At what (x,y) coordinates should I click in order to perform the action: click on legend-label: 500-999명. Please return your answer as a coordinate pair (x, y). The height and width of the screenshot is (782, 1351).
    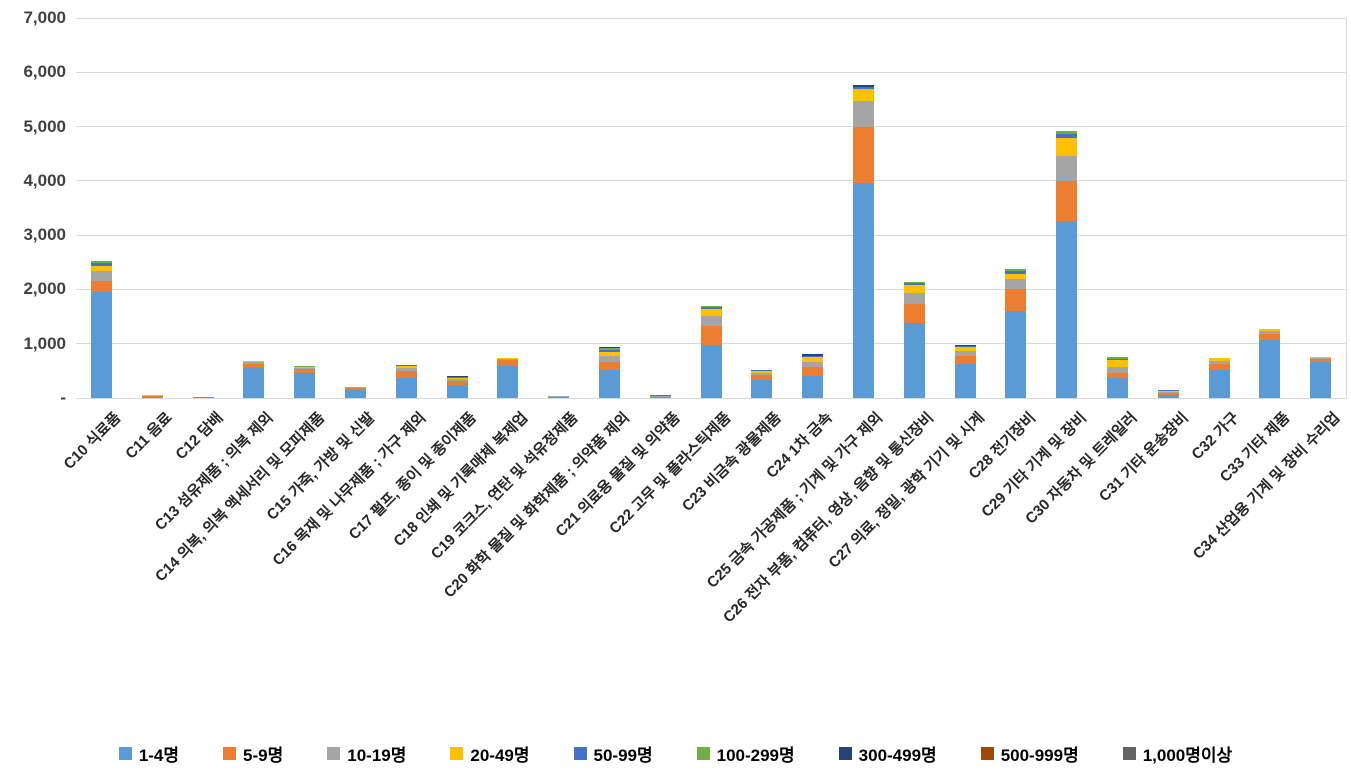
    Looking at the image, I should click on (1039, 755).